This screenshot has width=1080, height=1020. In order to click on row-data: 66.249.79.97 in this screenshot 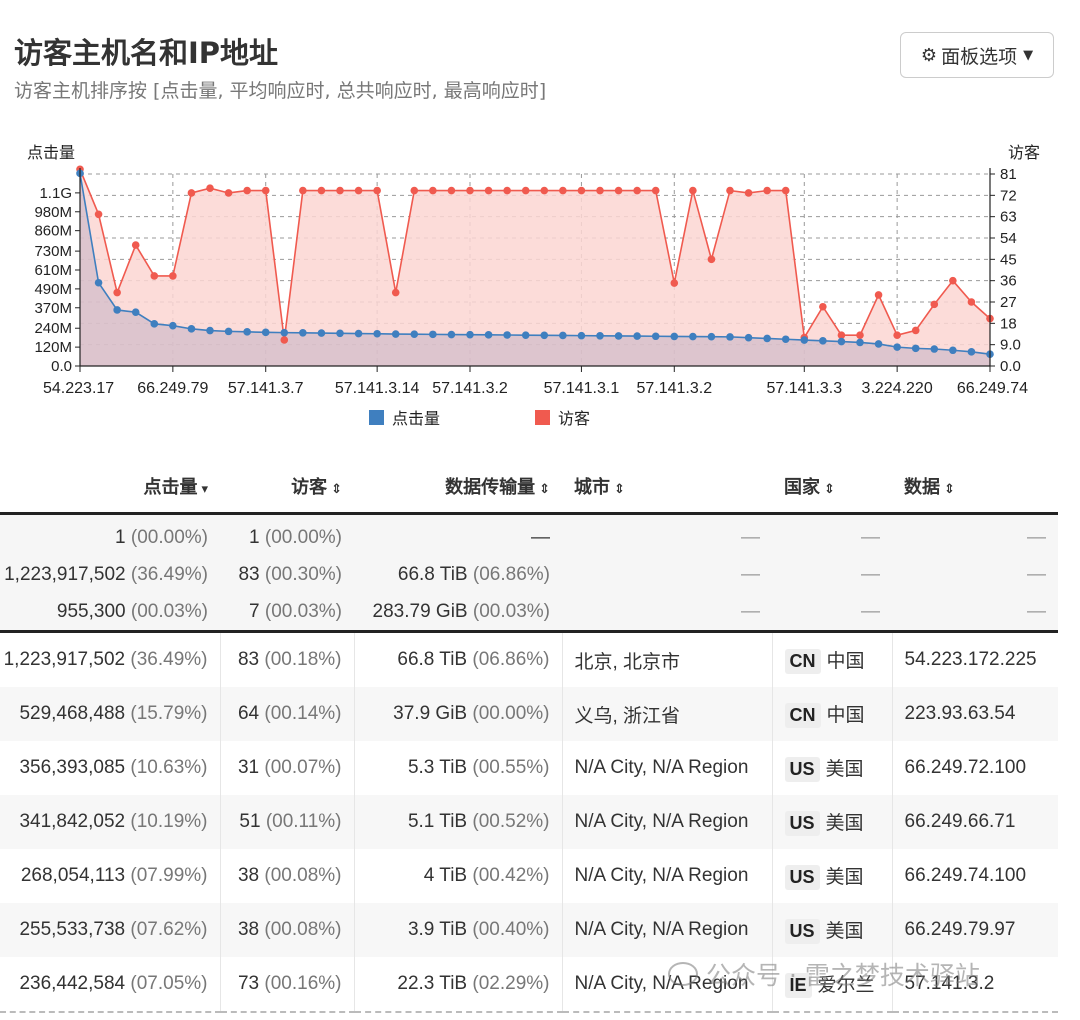, I will do `click(975, 930)`.